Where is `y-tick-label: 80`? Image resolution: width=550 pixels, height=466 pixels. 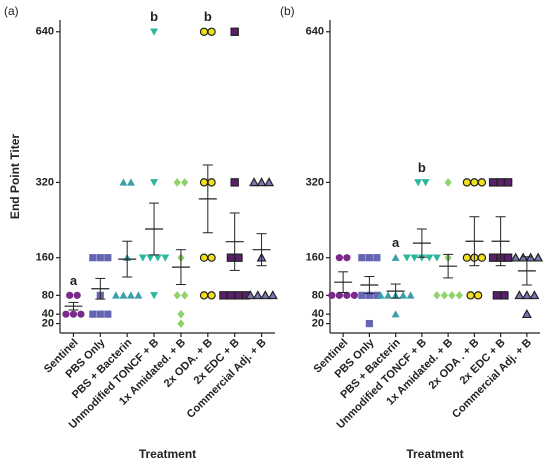 y-tick-label: 80 is located at coordinates (48, 295).